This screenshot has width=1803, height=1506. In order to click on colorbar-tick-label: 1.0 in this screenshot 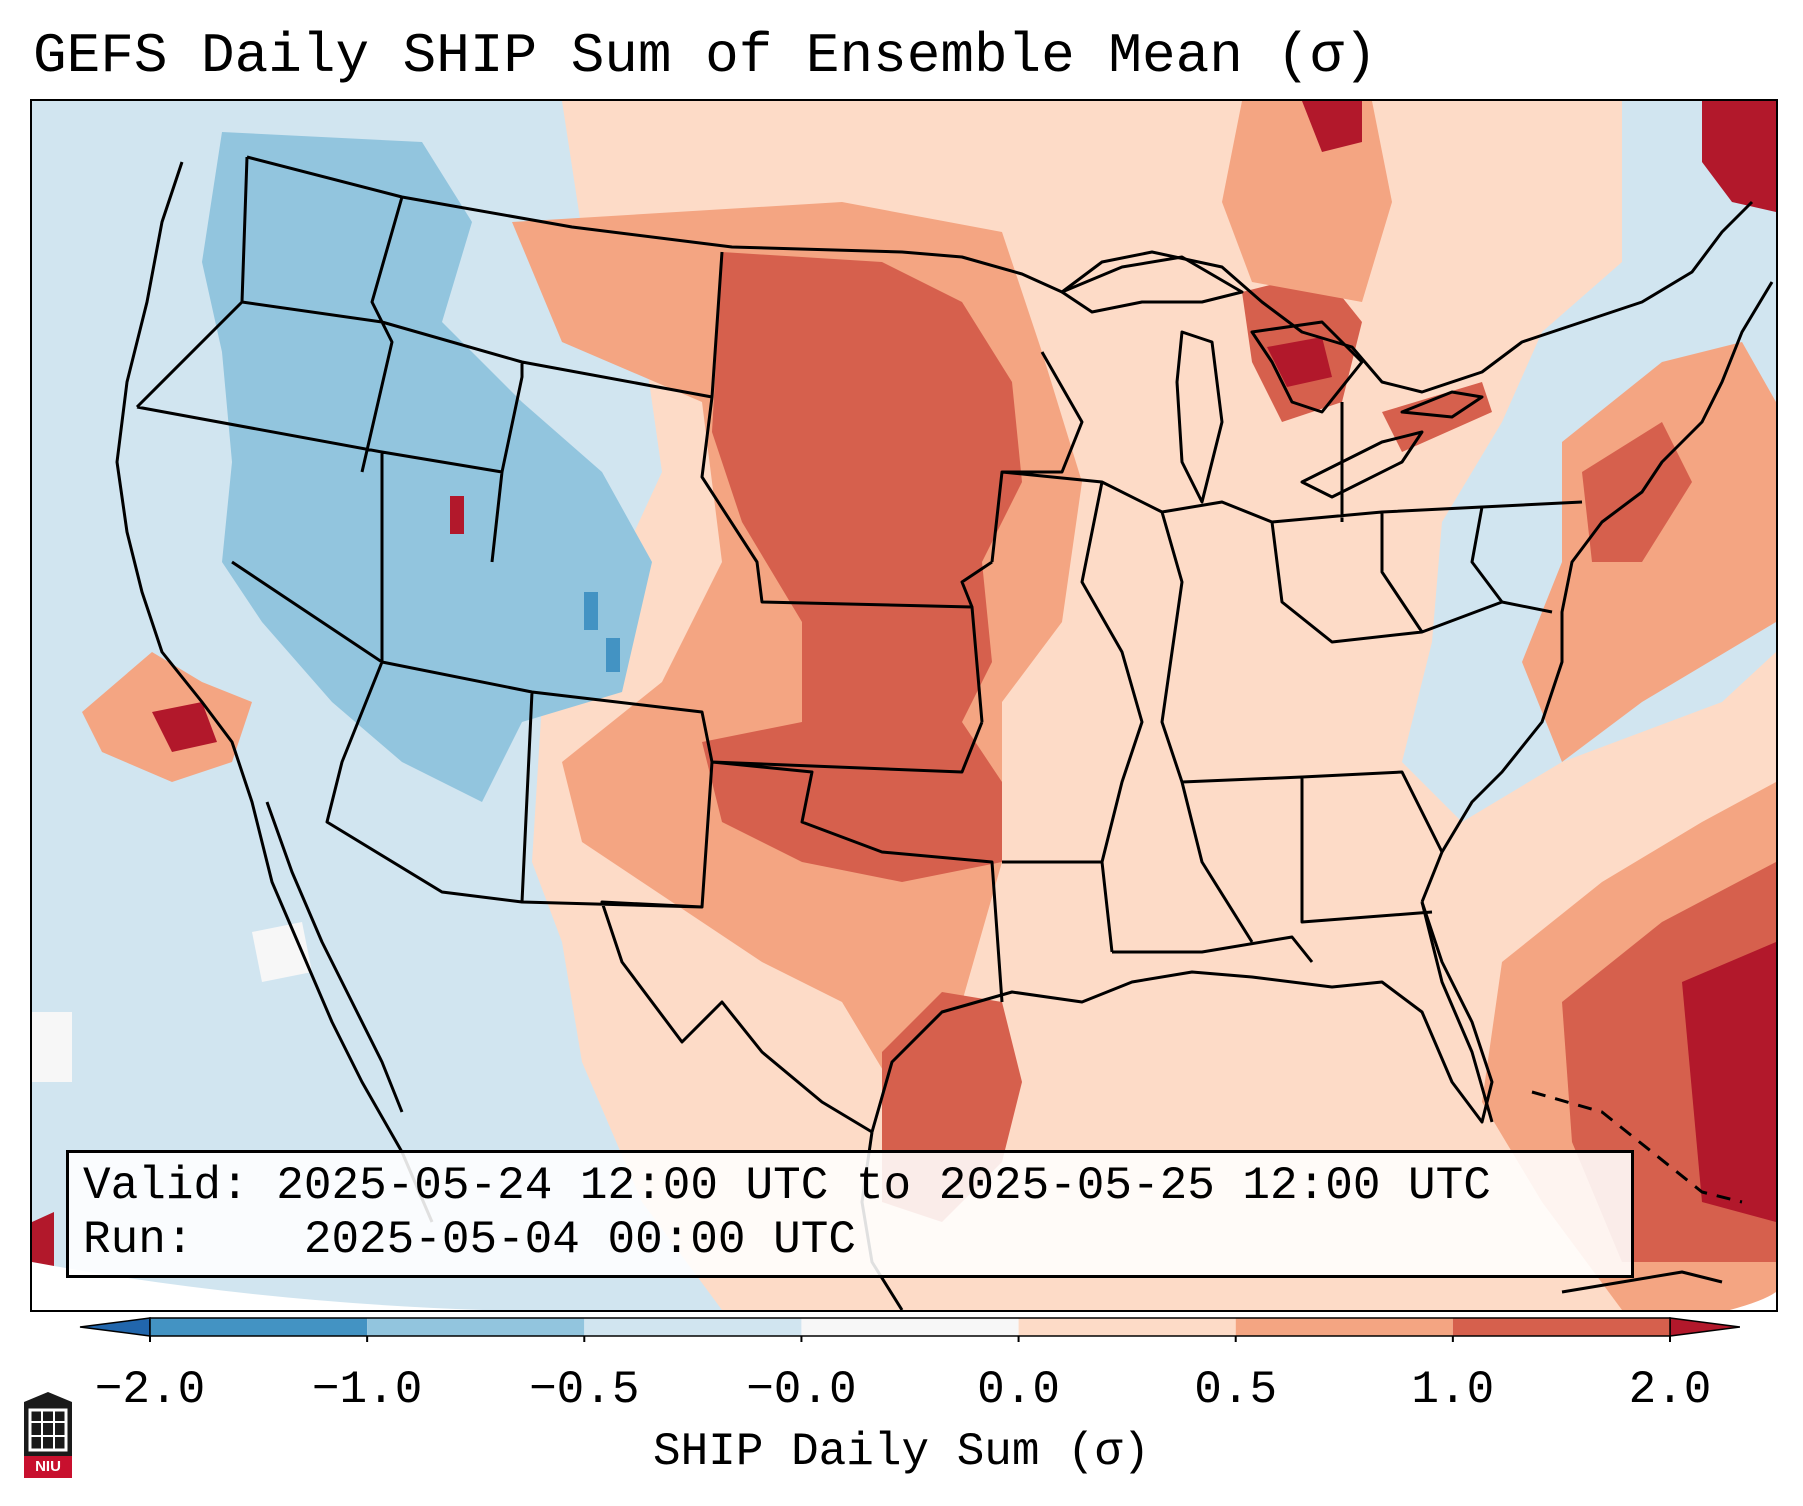, I will do `click(1453, 1390)`.